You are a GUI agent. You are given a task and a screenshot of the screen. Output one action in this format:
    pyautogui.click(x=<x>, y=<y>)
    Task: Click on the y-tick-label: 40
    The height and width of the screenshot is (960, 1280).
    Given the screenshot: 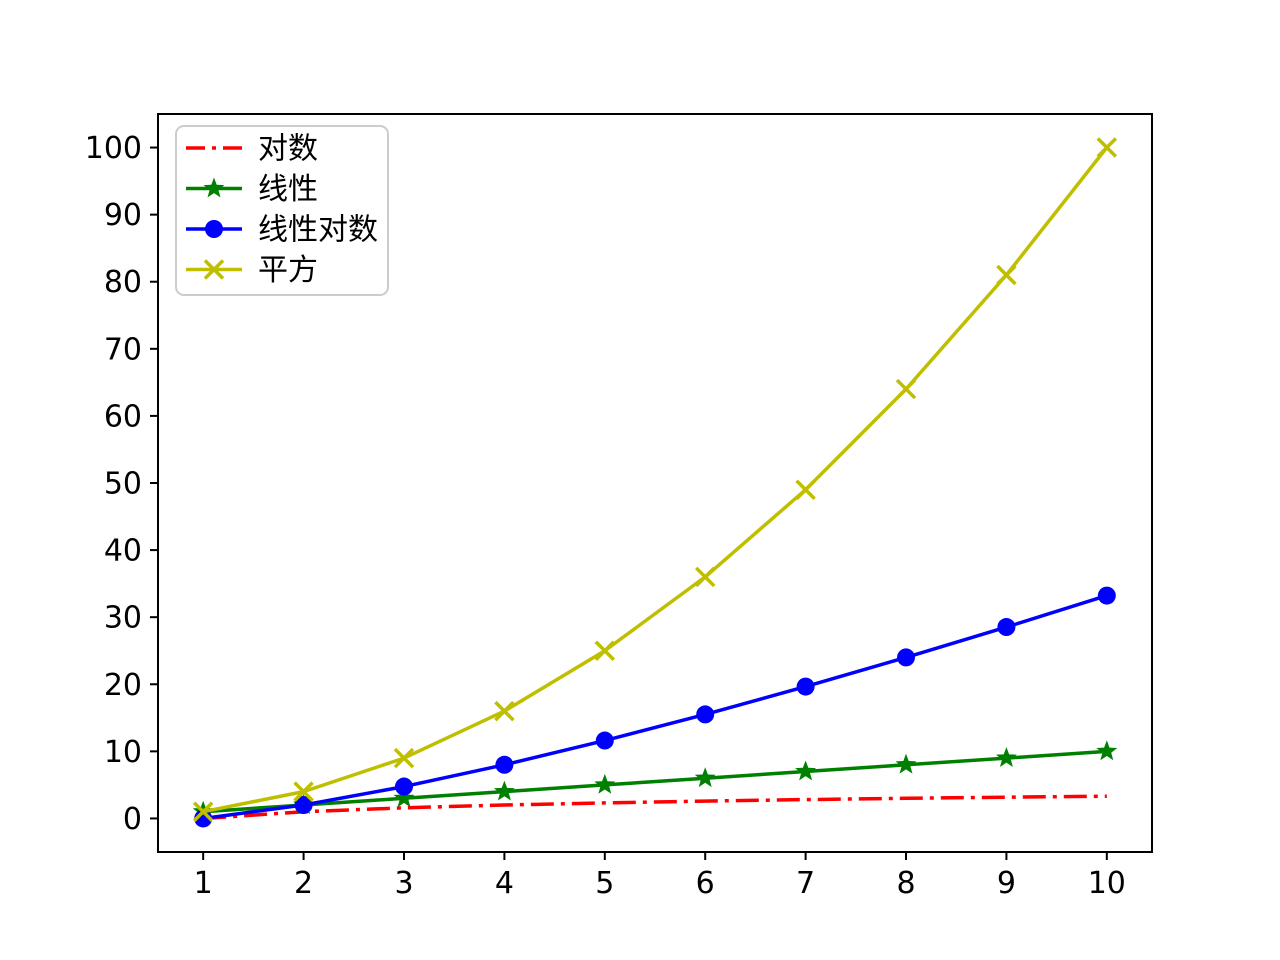 What is the action you would take?
    pyautogui.click(x=123, y=551)
    